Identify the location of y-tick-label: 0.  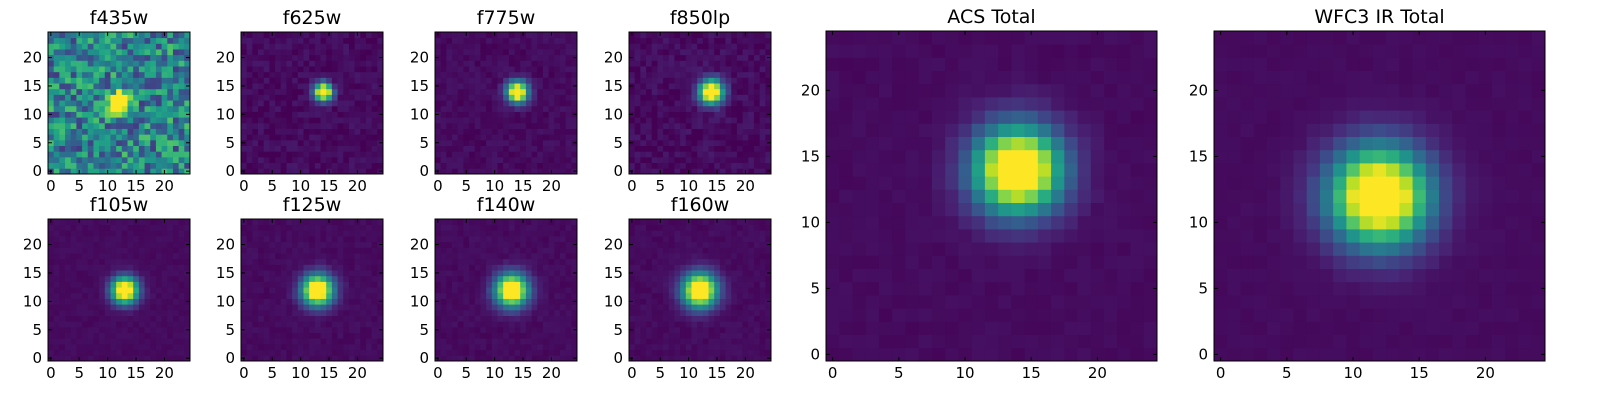
(230, 358).